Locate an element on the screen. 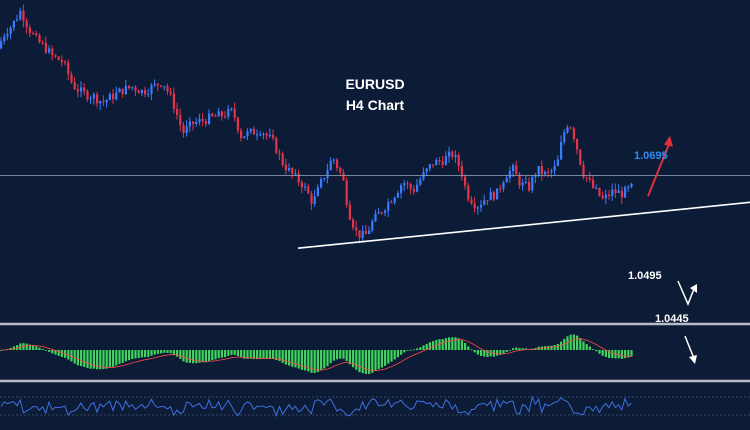 The image size is (750, 430). projection-arrows is located at coordinates (672, 249).